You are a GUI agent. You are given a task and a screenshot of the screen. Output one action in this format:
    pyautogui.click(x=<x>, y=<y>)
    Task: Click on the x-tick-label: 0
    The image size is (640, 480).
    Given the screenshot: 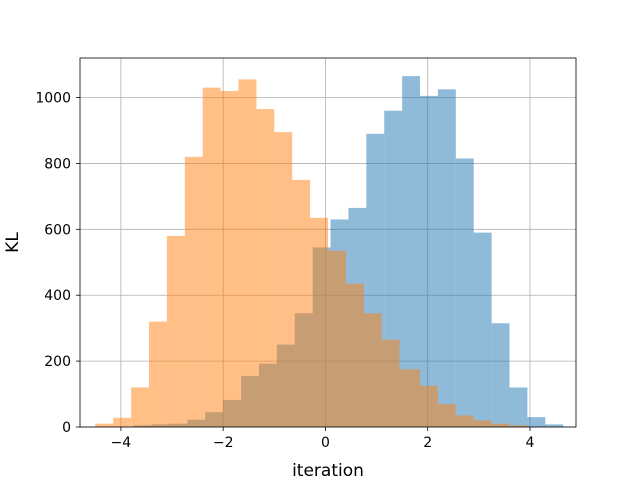 What is the action you would take?
    pyautogui.click(x=325, y=443)
    